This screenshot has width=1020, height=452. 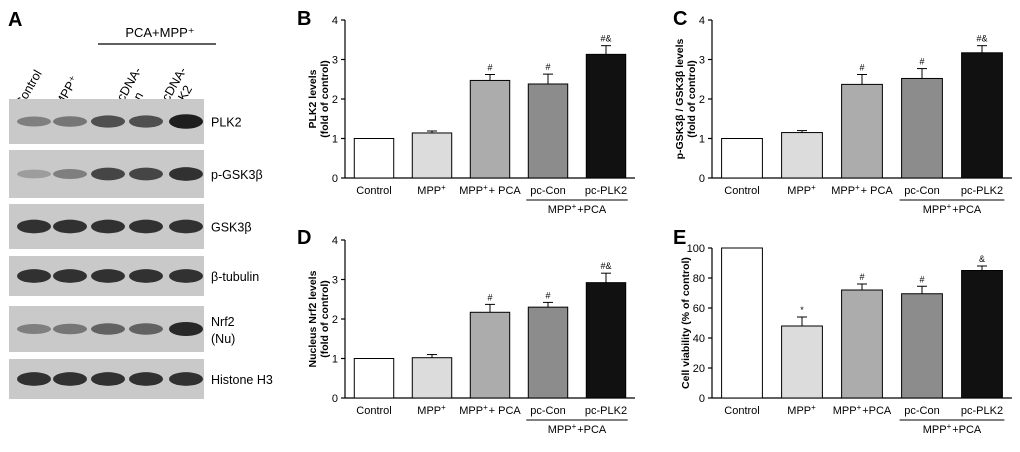 I want to click on blot-strip: p-GSK3β, so click(x=136, y=174).